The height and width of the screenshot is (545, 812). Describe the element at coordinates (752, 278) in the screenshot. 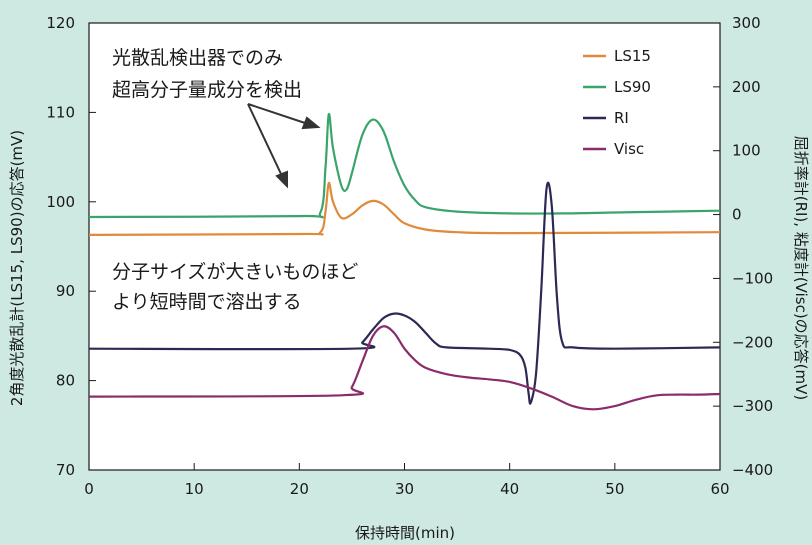

I see `y-right-tick-label: −100` at that location.